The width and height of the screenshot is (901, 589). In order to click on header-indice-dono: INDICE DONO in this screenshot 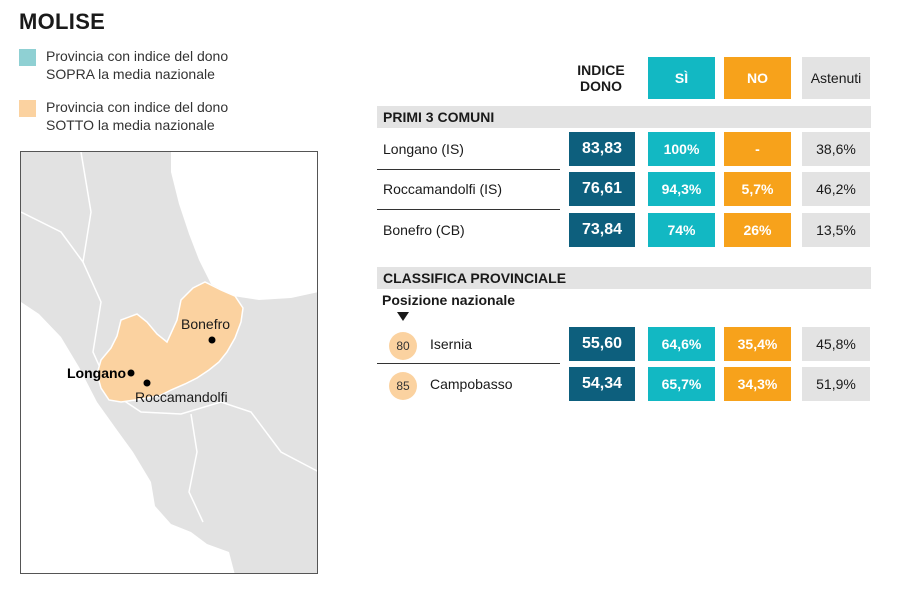, I will do `click(601, 78)`.